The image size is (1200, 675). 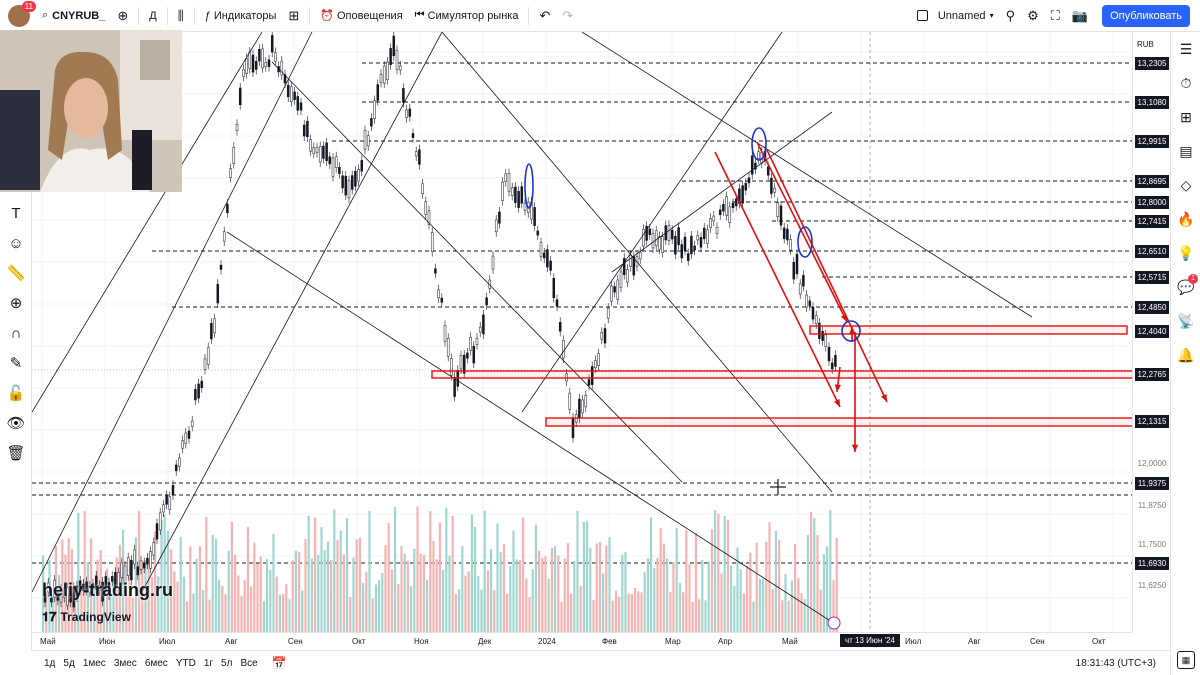 What do you see at coordinates (1186, 184) in the screenshot?
I see `layers-icon: ◇` at bounding box center [1186, 184].